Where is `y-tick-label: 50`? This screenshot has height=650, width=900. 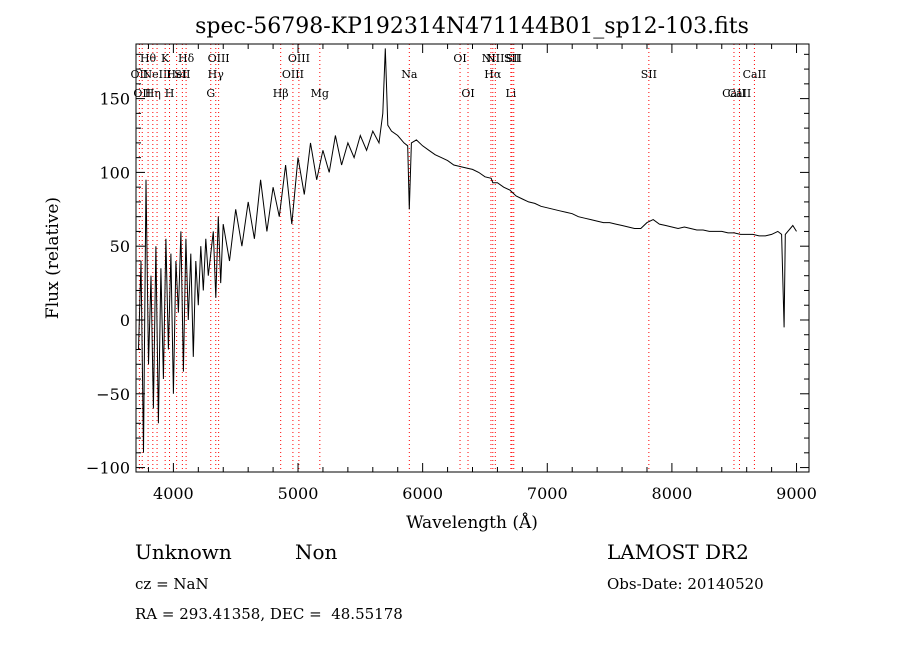
y-tick-label: 50 is located at coordinates (120, 246).